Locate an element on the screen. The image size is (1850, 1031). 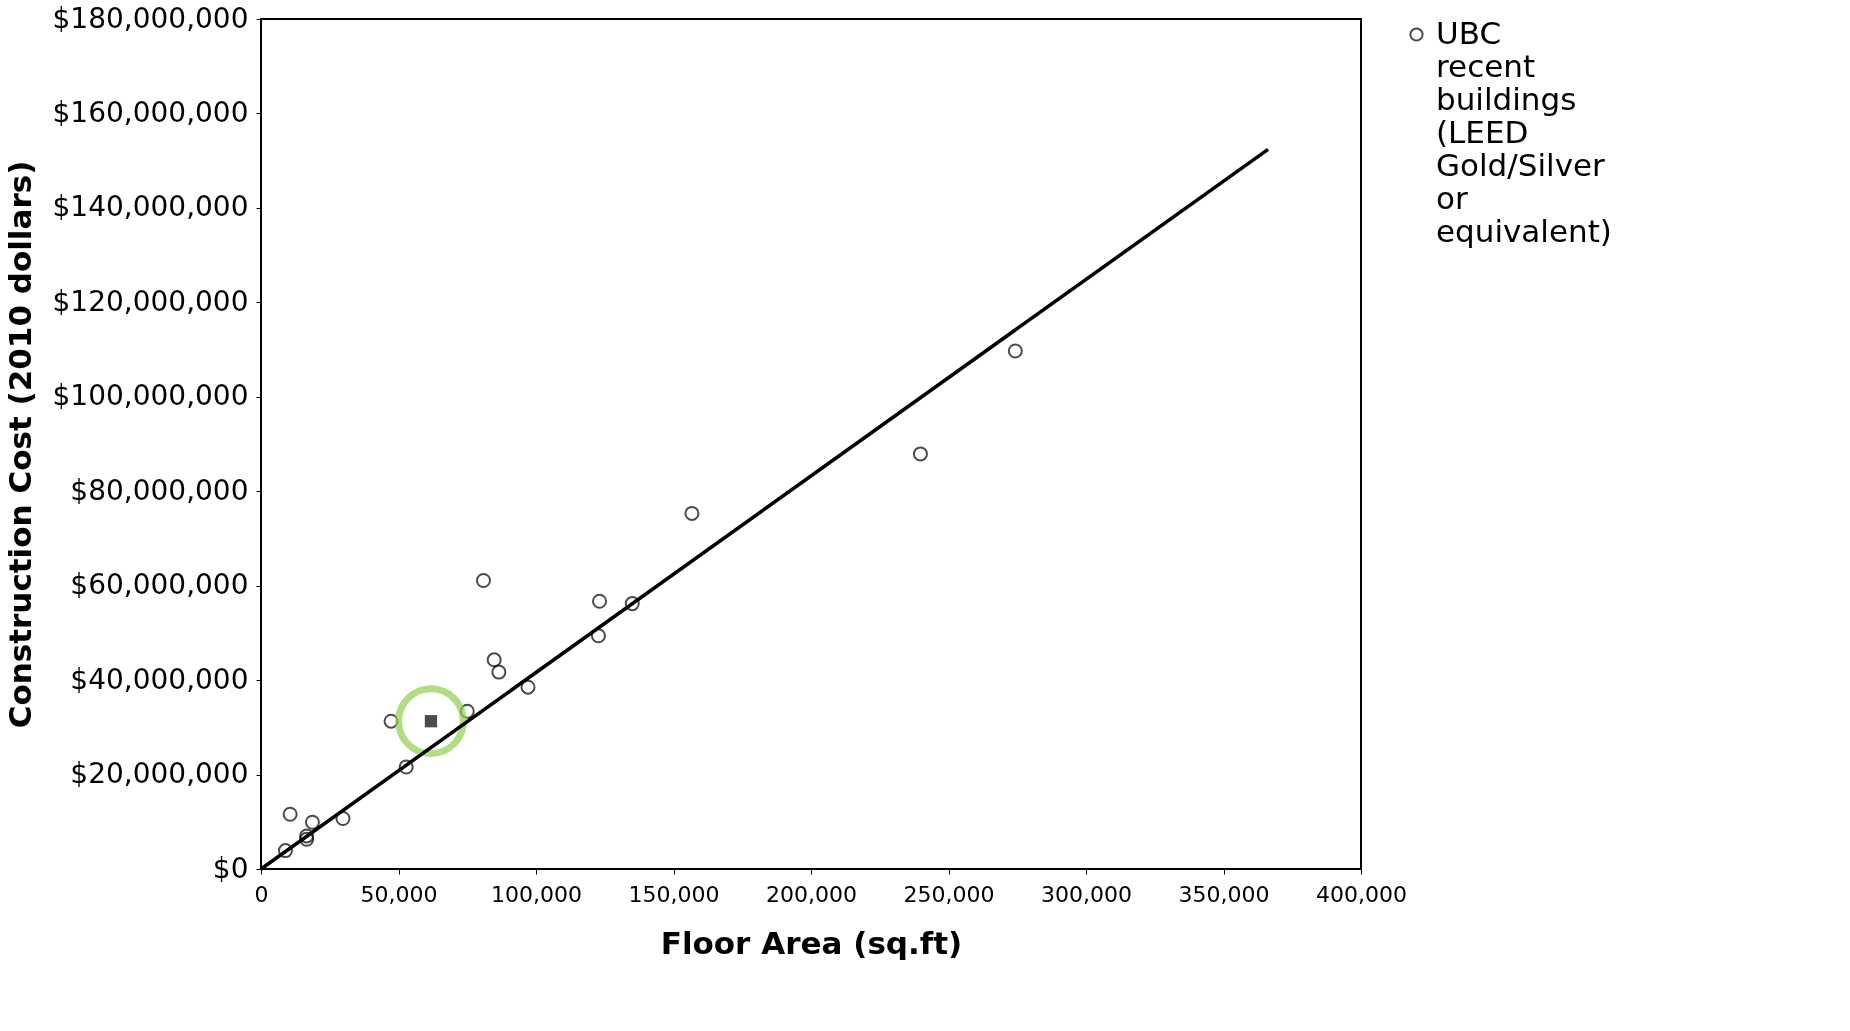
x-tick-label: 300,000 is located at coordinates (1086, 894).